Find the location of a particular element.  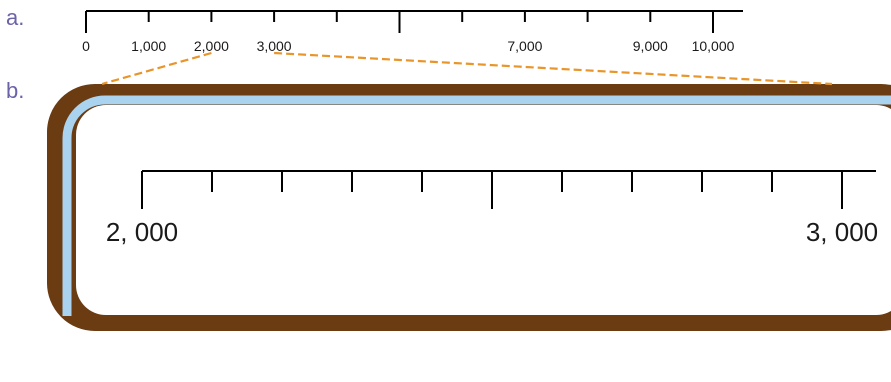

line-a-tick-label: 1,000 is located at coordinates (148, 46).